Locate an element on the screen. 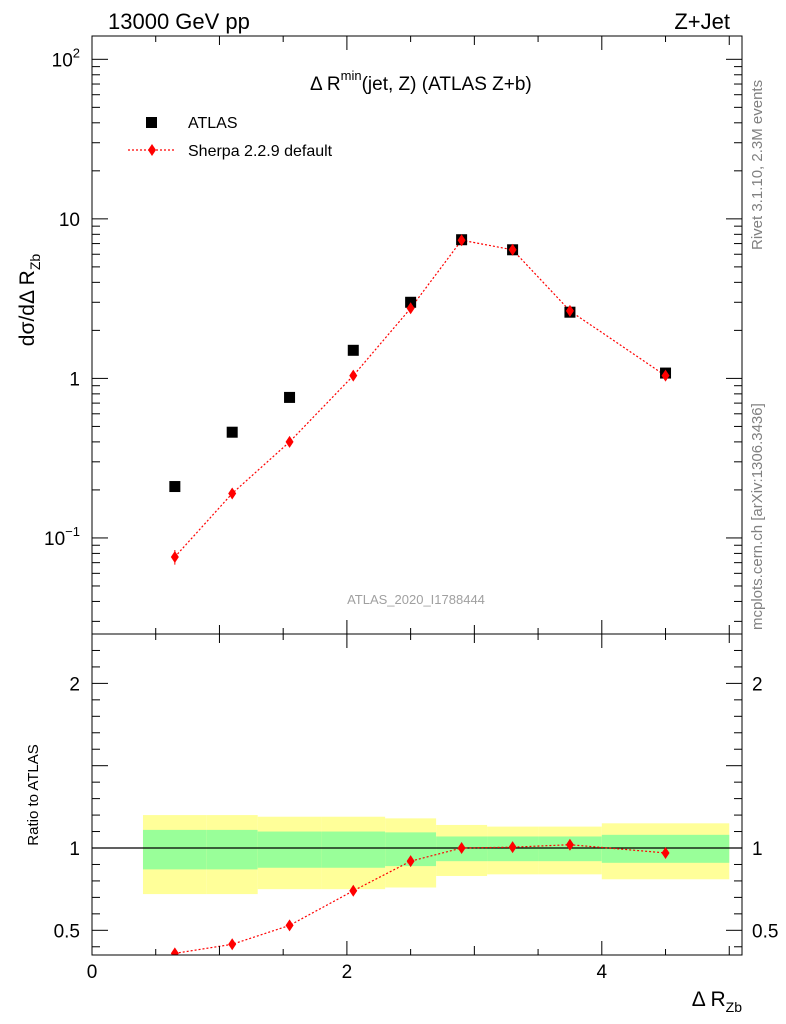 This screenshot has width=786, height=1024. legend-sherpa-marker is located at coordinates (152, 150).